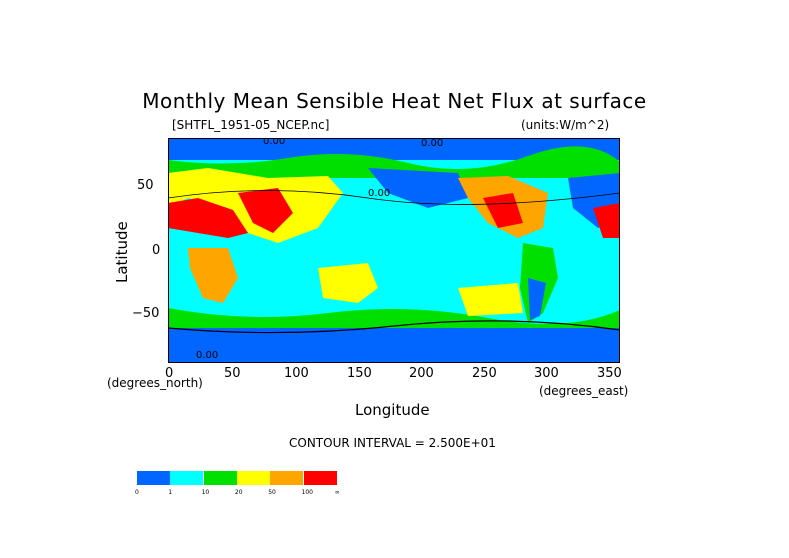  What do you see at coordinates (484, 373) in the screenshot?
I see `x-tick: 250` at bounding box center [484, 373].